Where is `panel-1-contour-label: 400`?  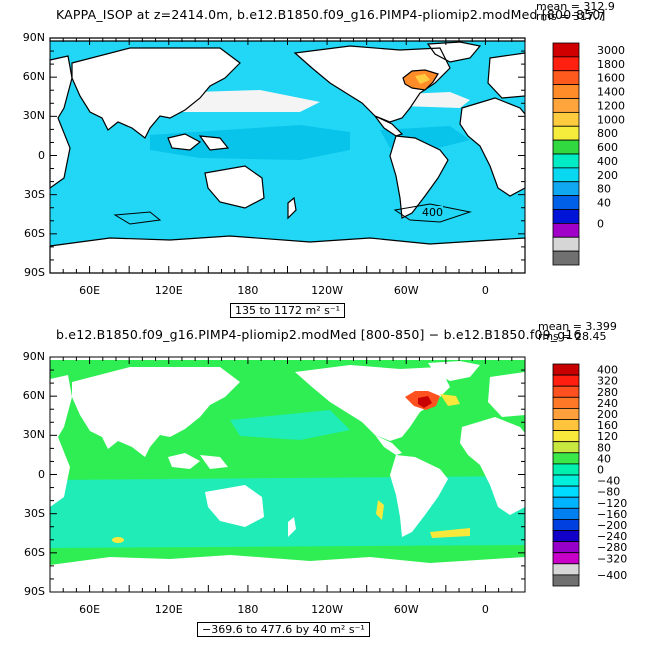
panel-1-contour-label: 400 is located at coordinates (432, 212).